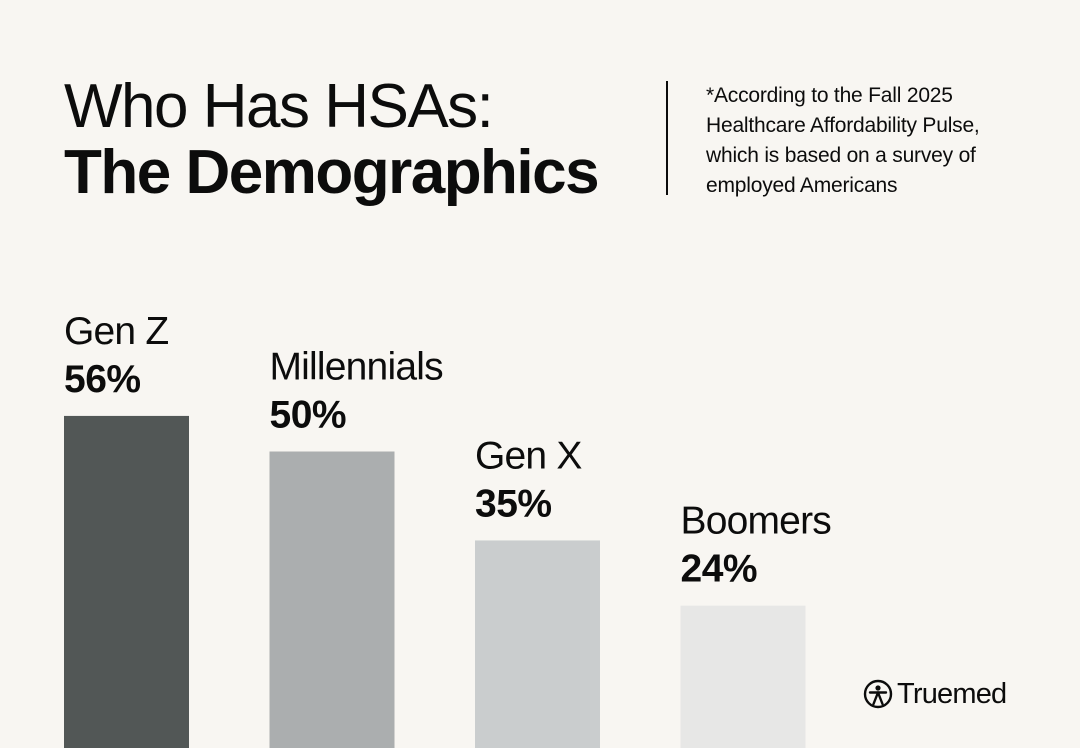 Image resolution: width=1080 pixels, height=748 pixels. What do you see at coordinates (102, 379) in the screenshot?
I see `bar-value-label: 56%` at bounding box center [102, 379].